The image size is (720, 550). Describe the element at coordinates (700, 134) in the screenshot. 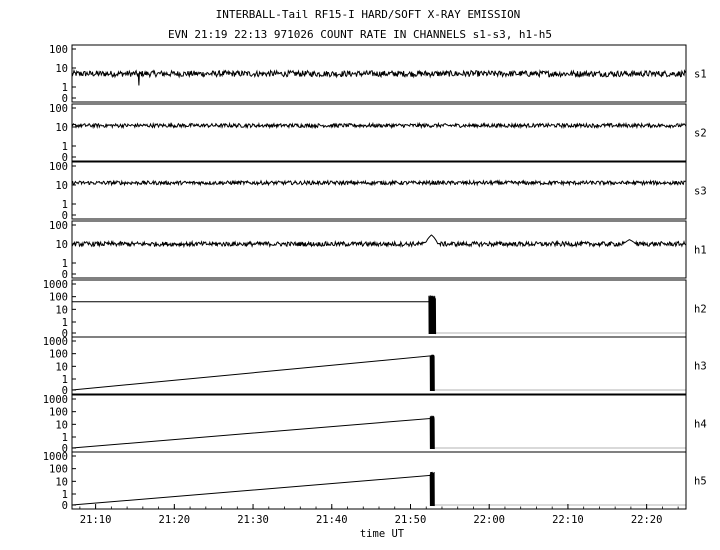

I see `channel-label-s2: s2` at that location.